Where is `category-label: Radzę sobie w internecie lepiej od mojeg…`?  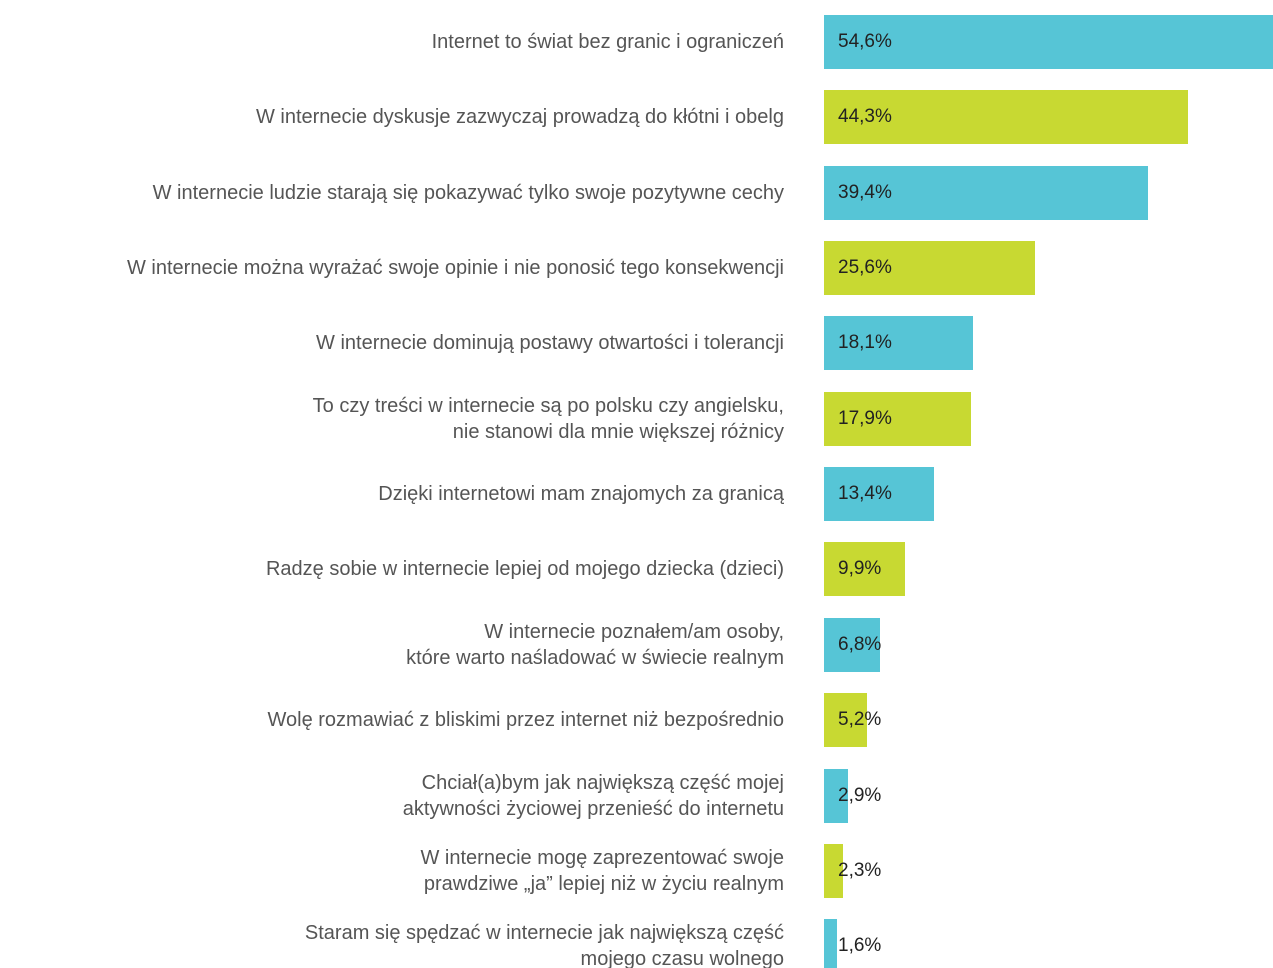 category-label: Radzę sobie w internecie lepiej od mojeg… is located at coordinates (524, 569).